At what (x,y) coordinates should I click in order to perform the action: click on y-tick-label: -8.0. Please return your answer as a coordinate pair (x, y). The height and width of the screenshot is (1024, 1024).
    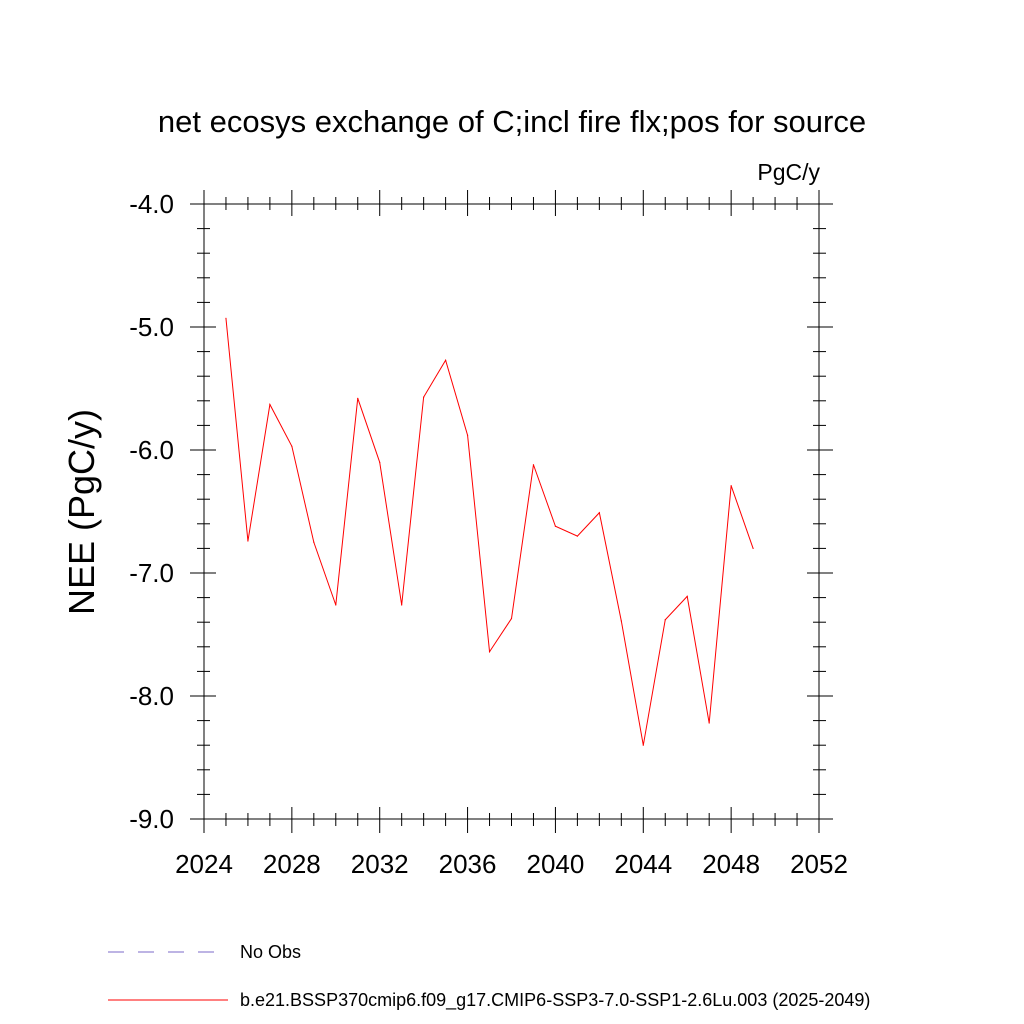
    Looking at the image, I should click on (151, 696).